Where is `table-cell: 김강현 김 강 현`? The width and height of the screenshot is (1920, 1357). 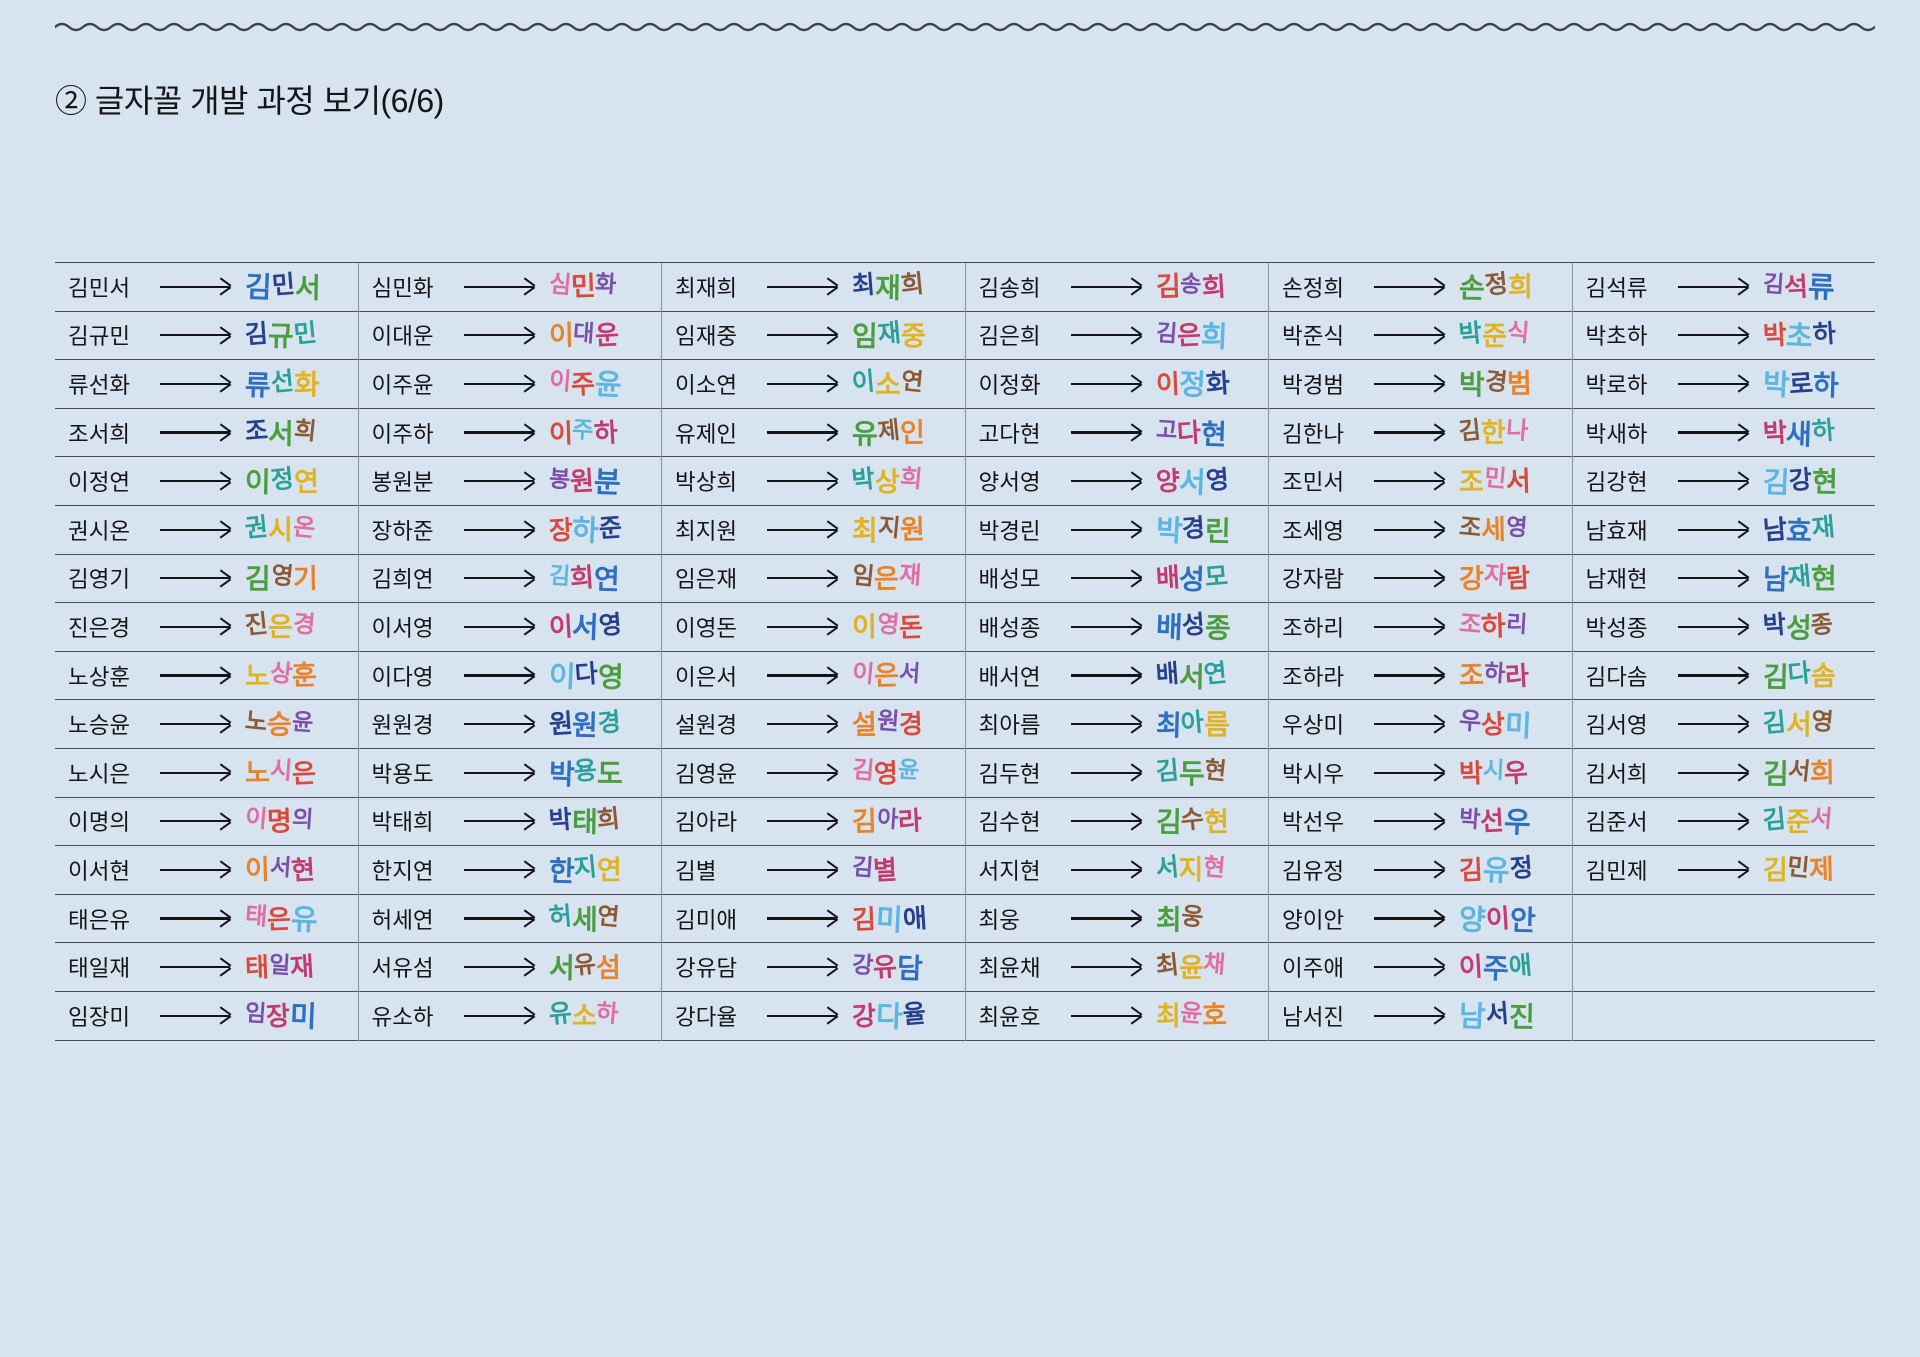 table-cell: 김강현 김 강 현 is located at coordinates (1723, 481).